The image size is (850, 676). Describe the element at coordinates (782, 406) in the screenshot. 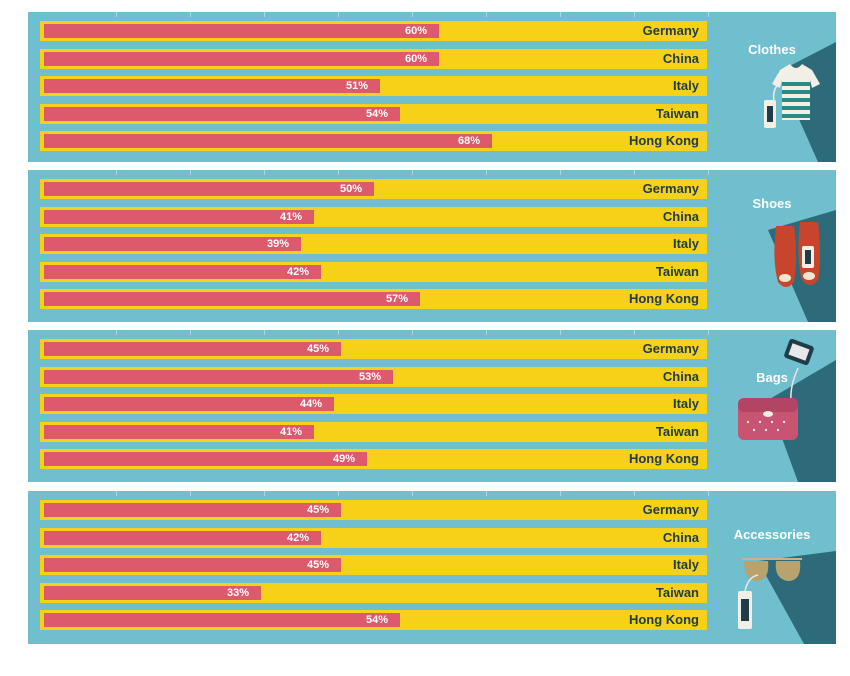

I see `handbag-icon` at that location.